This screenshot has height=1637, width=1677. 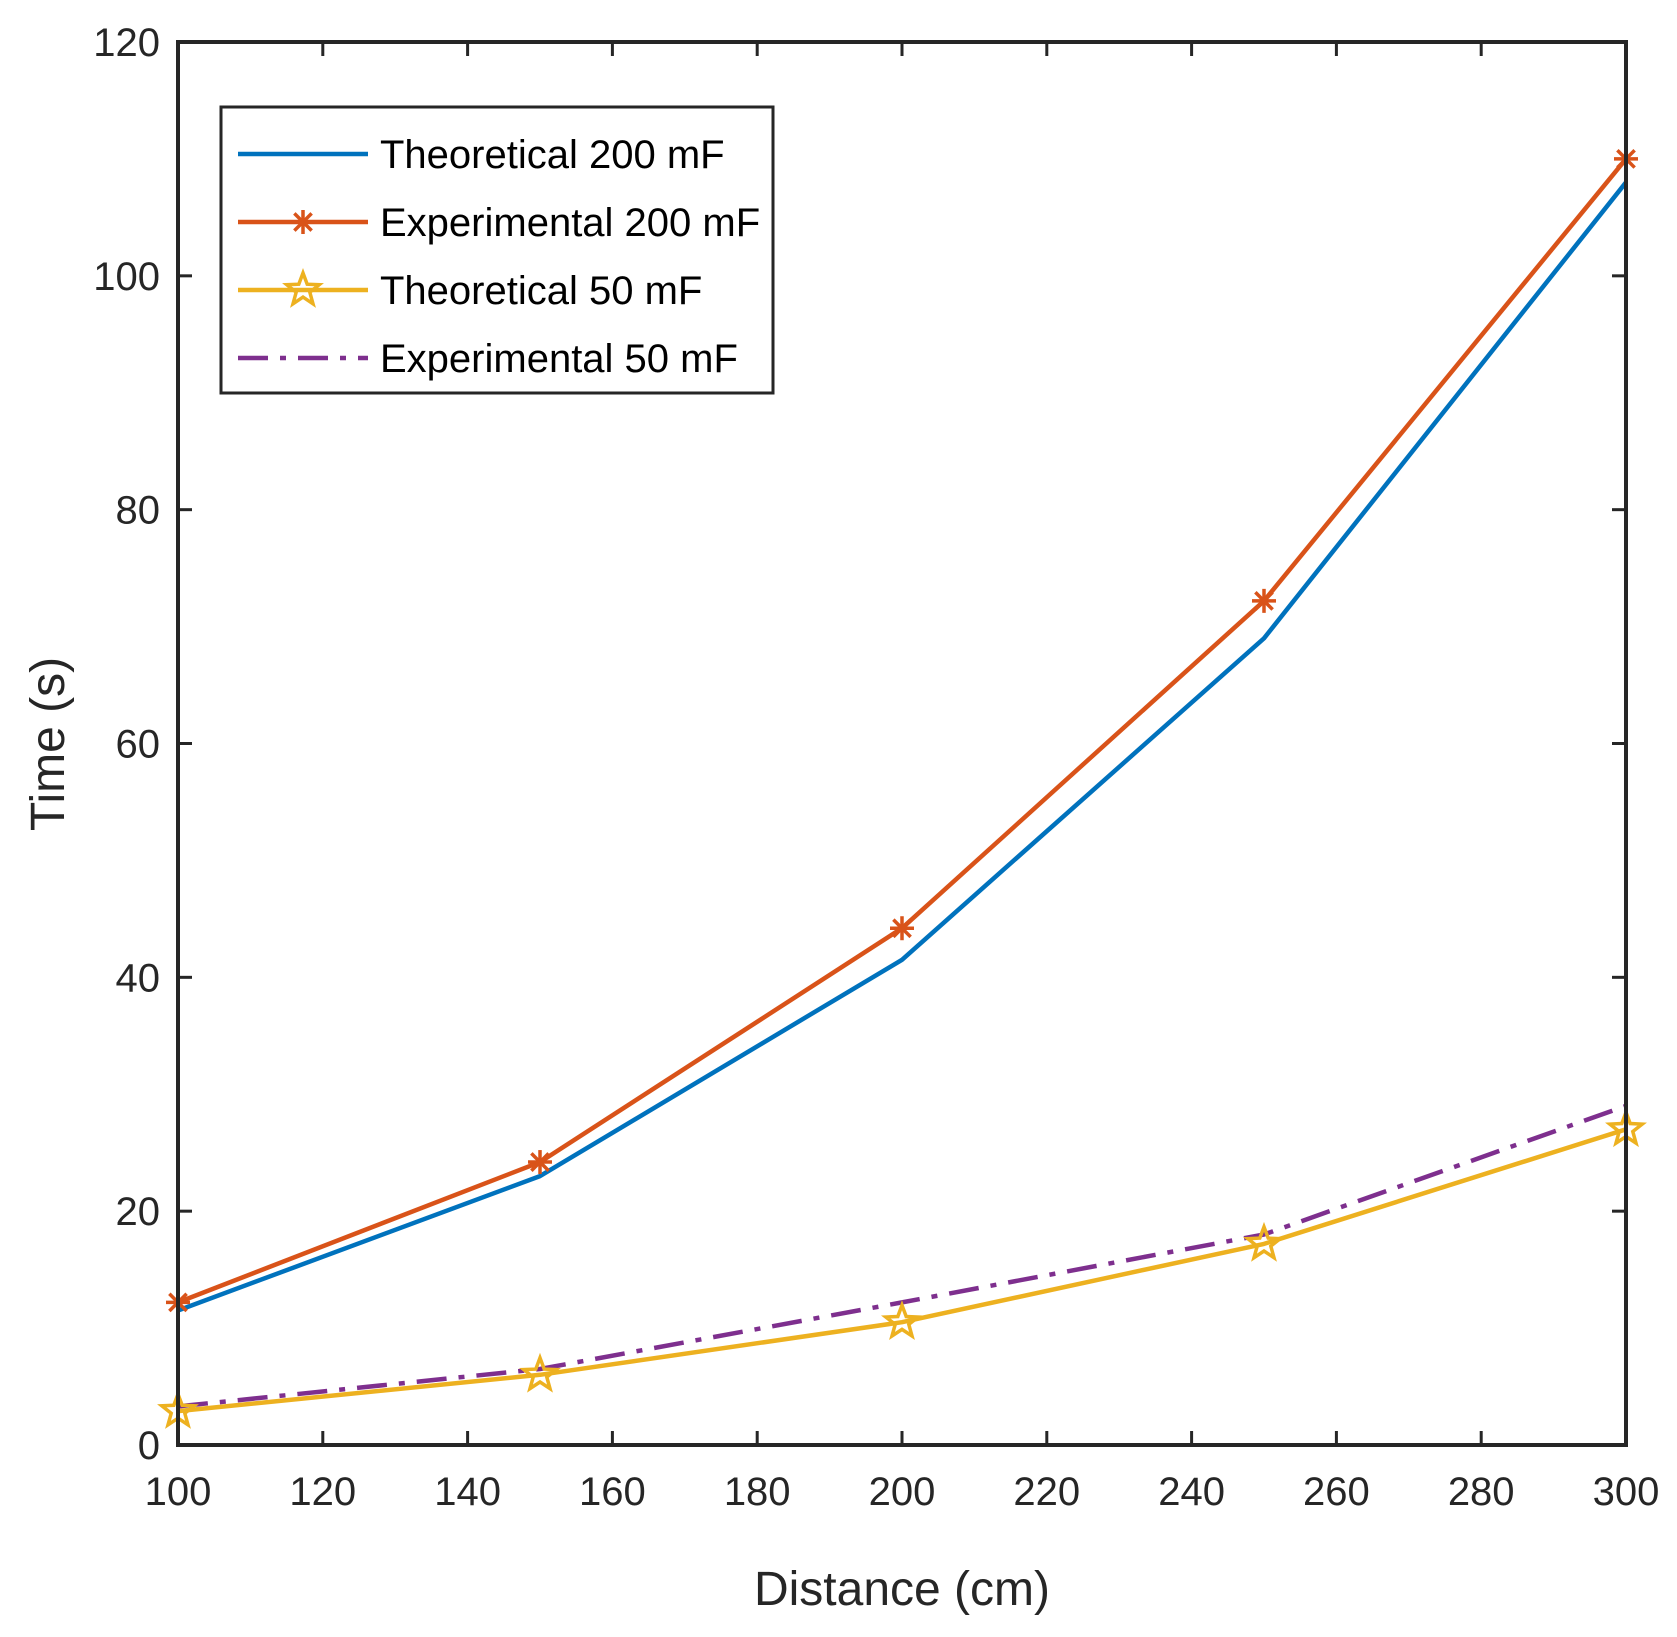 I want to click on y-tick-label: 60, so click(x=138, y=745).